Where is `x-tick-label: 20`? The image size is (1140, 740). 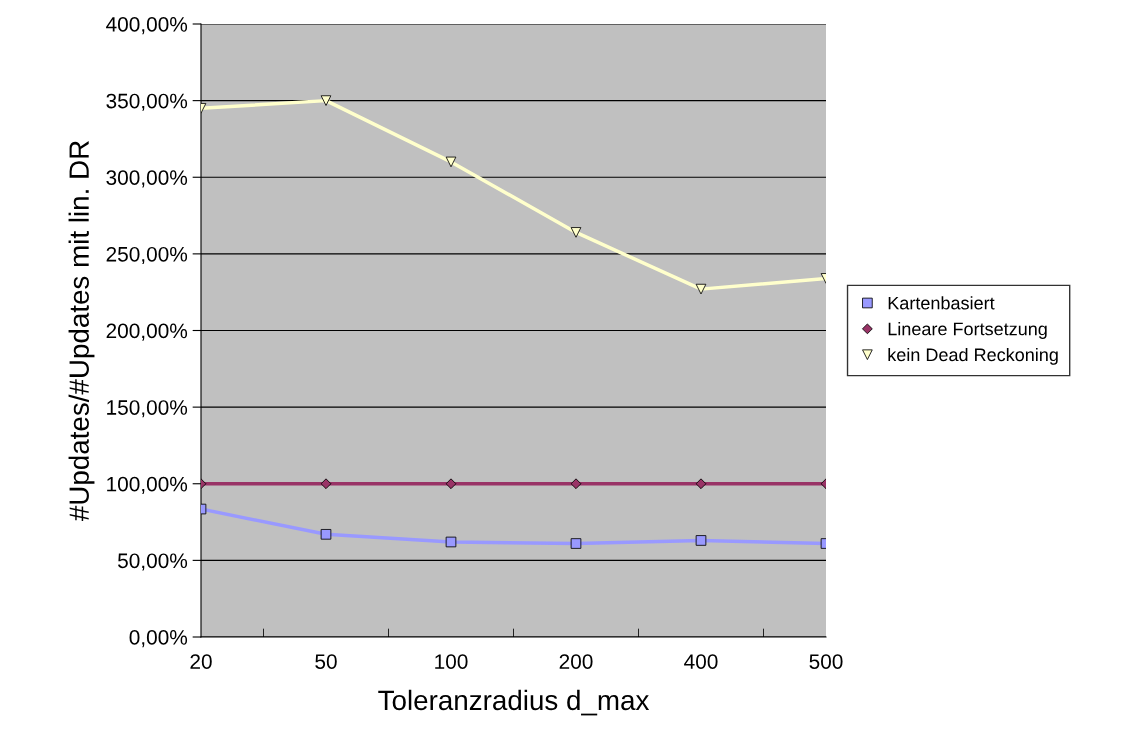
x-tick-label: 20 is located at coordinates (201, 661).